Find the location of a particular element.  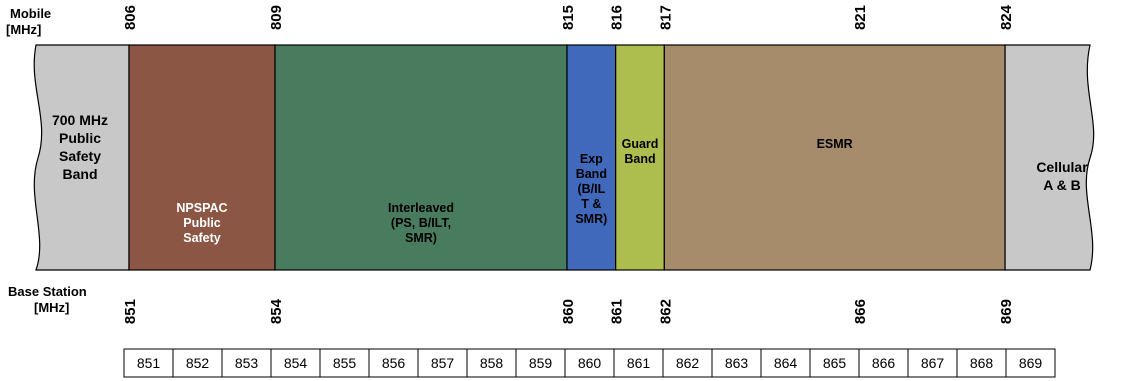

ruler-cell-label: 861 is located at coordinates (639, 363).